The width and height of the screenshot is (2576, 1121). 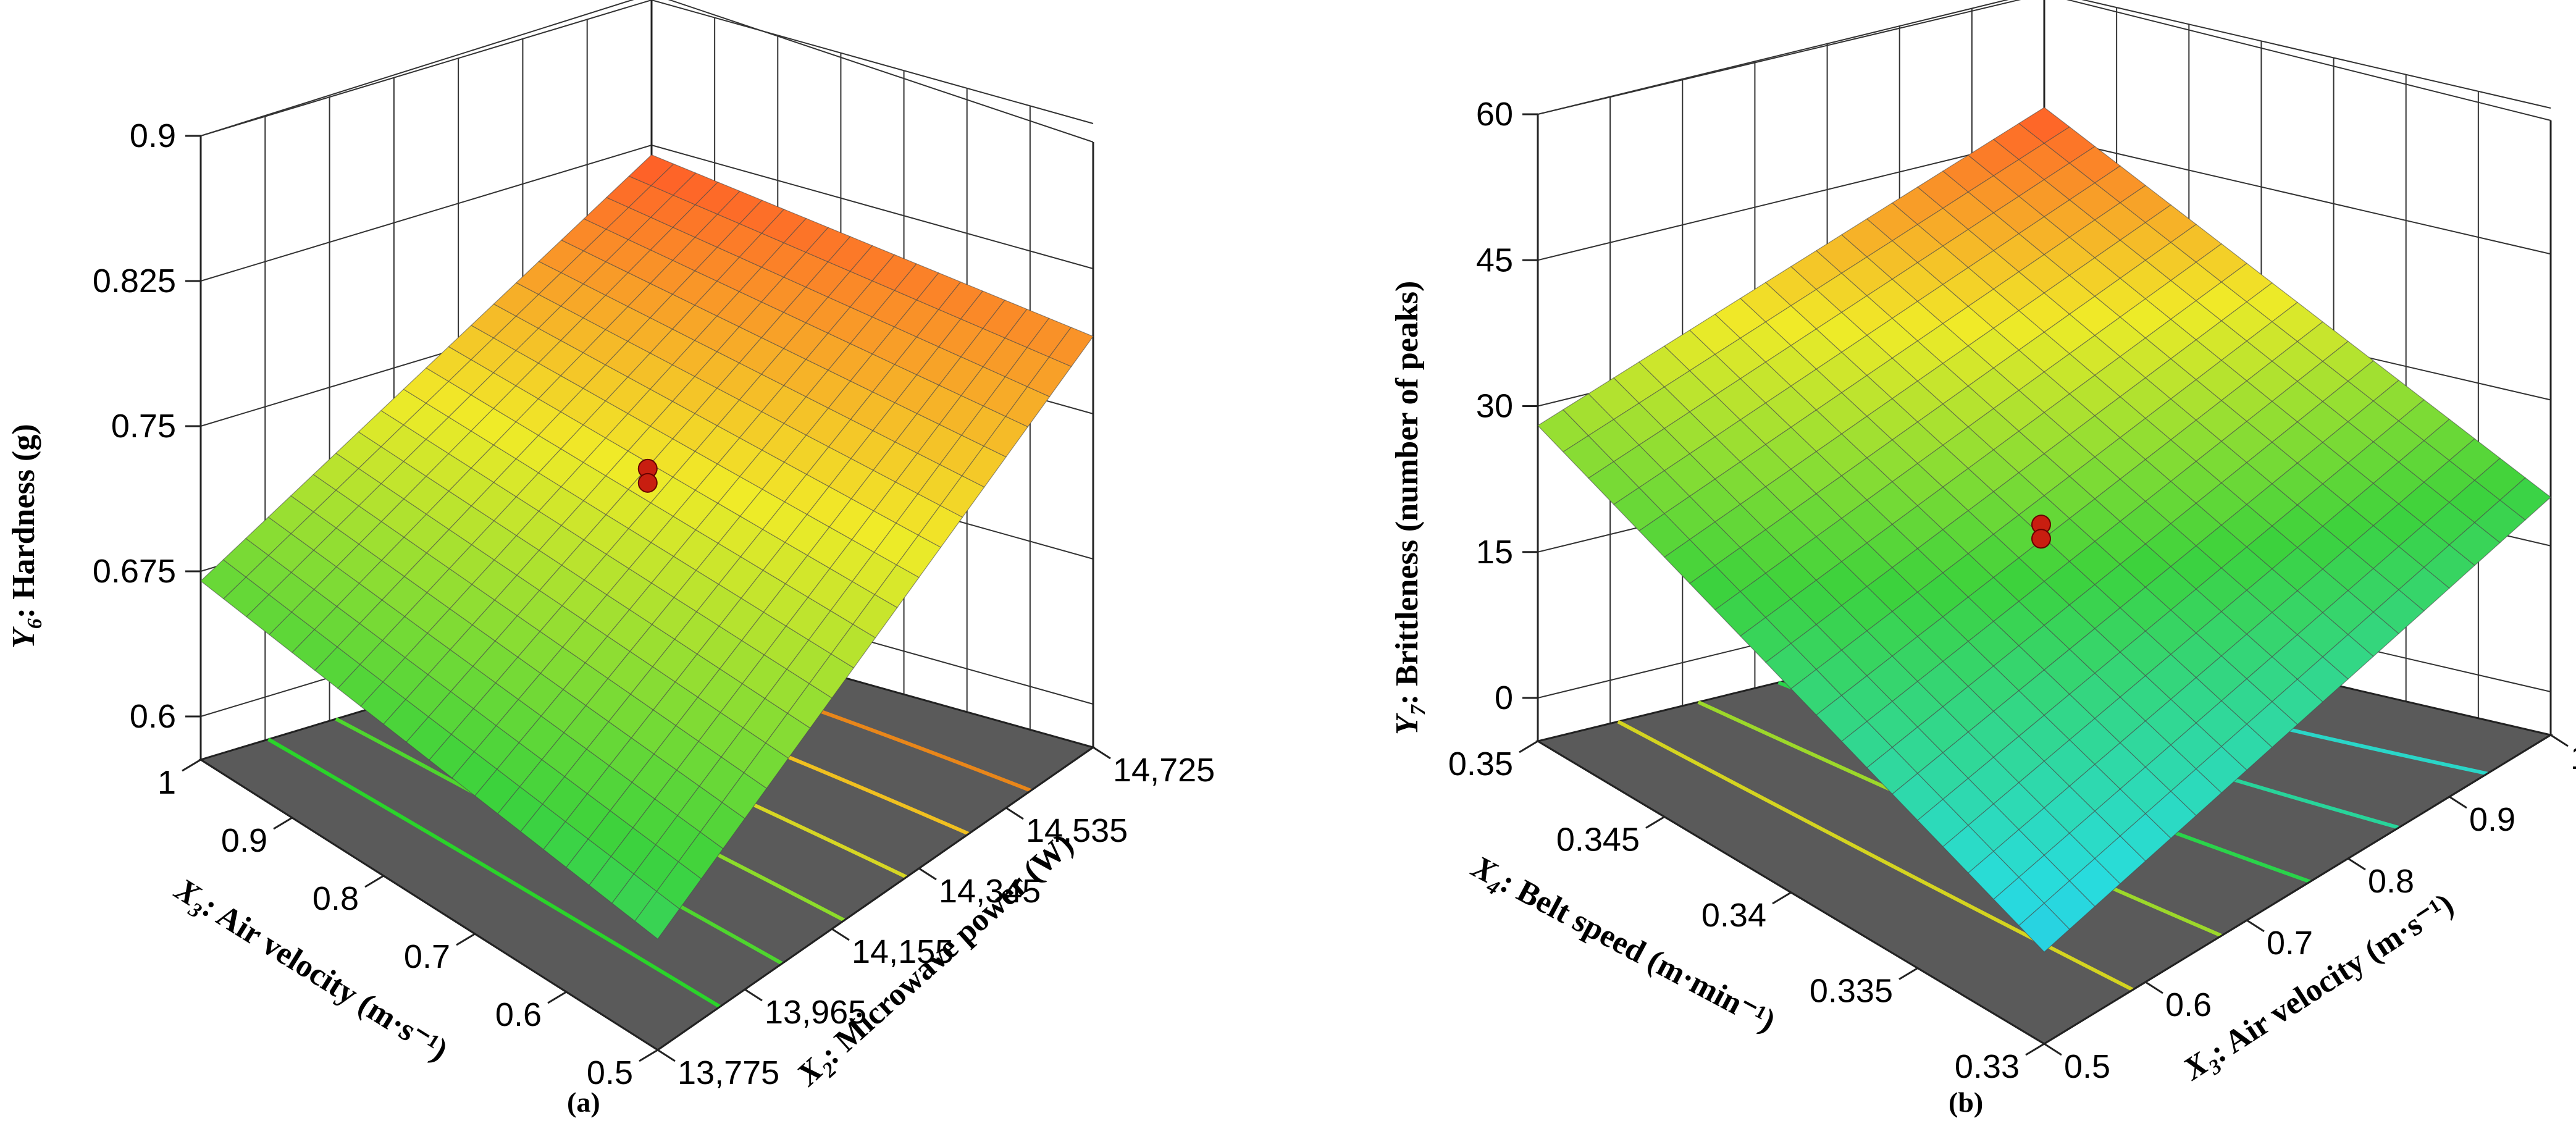 I want to click on panel-a-right-tick-label: 14,535, so click(x=1077, y=831).